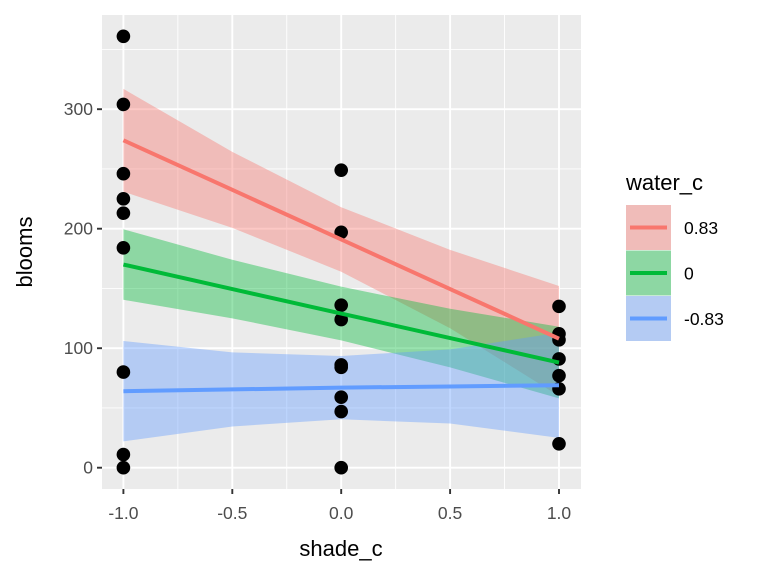  Describe the element at coordinates (78, 348) in the screenshot. I see `y-tick-label: 100` at that location.